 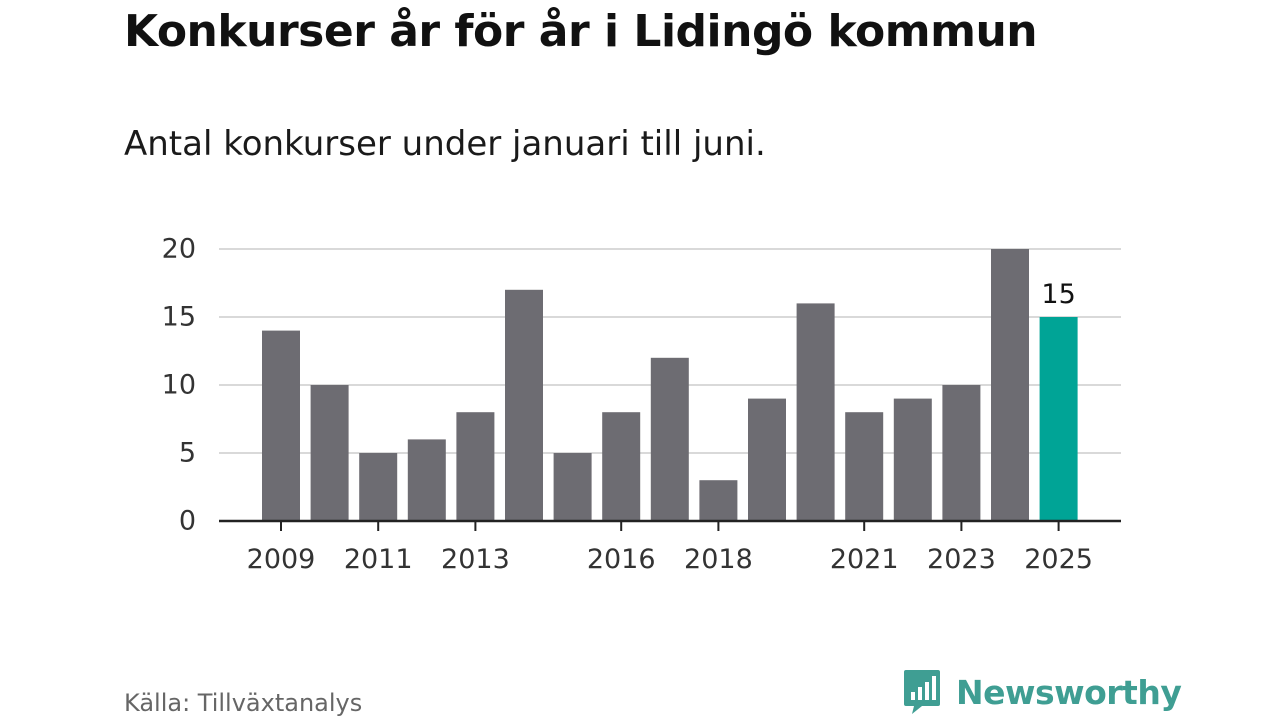 What do you see at coordinates (378, 487) in the screenshot?
I see `bar-2011` at bounding box center [378, 487].